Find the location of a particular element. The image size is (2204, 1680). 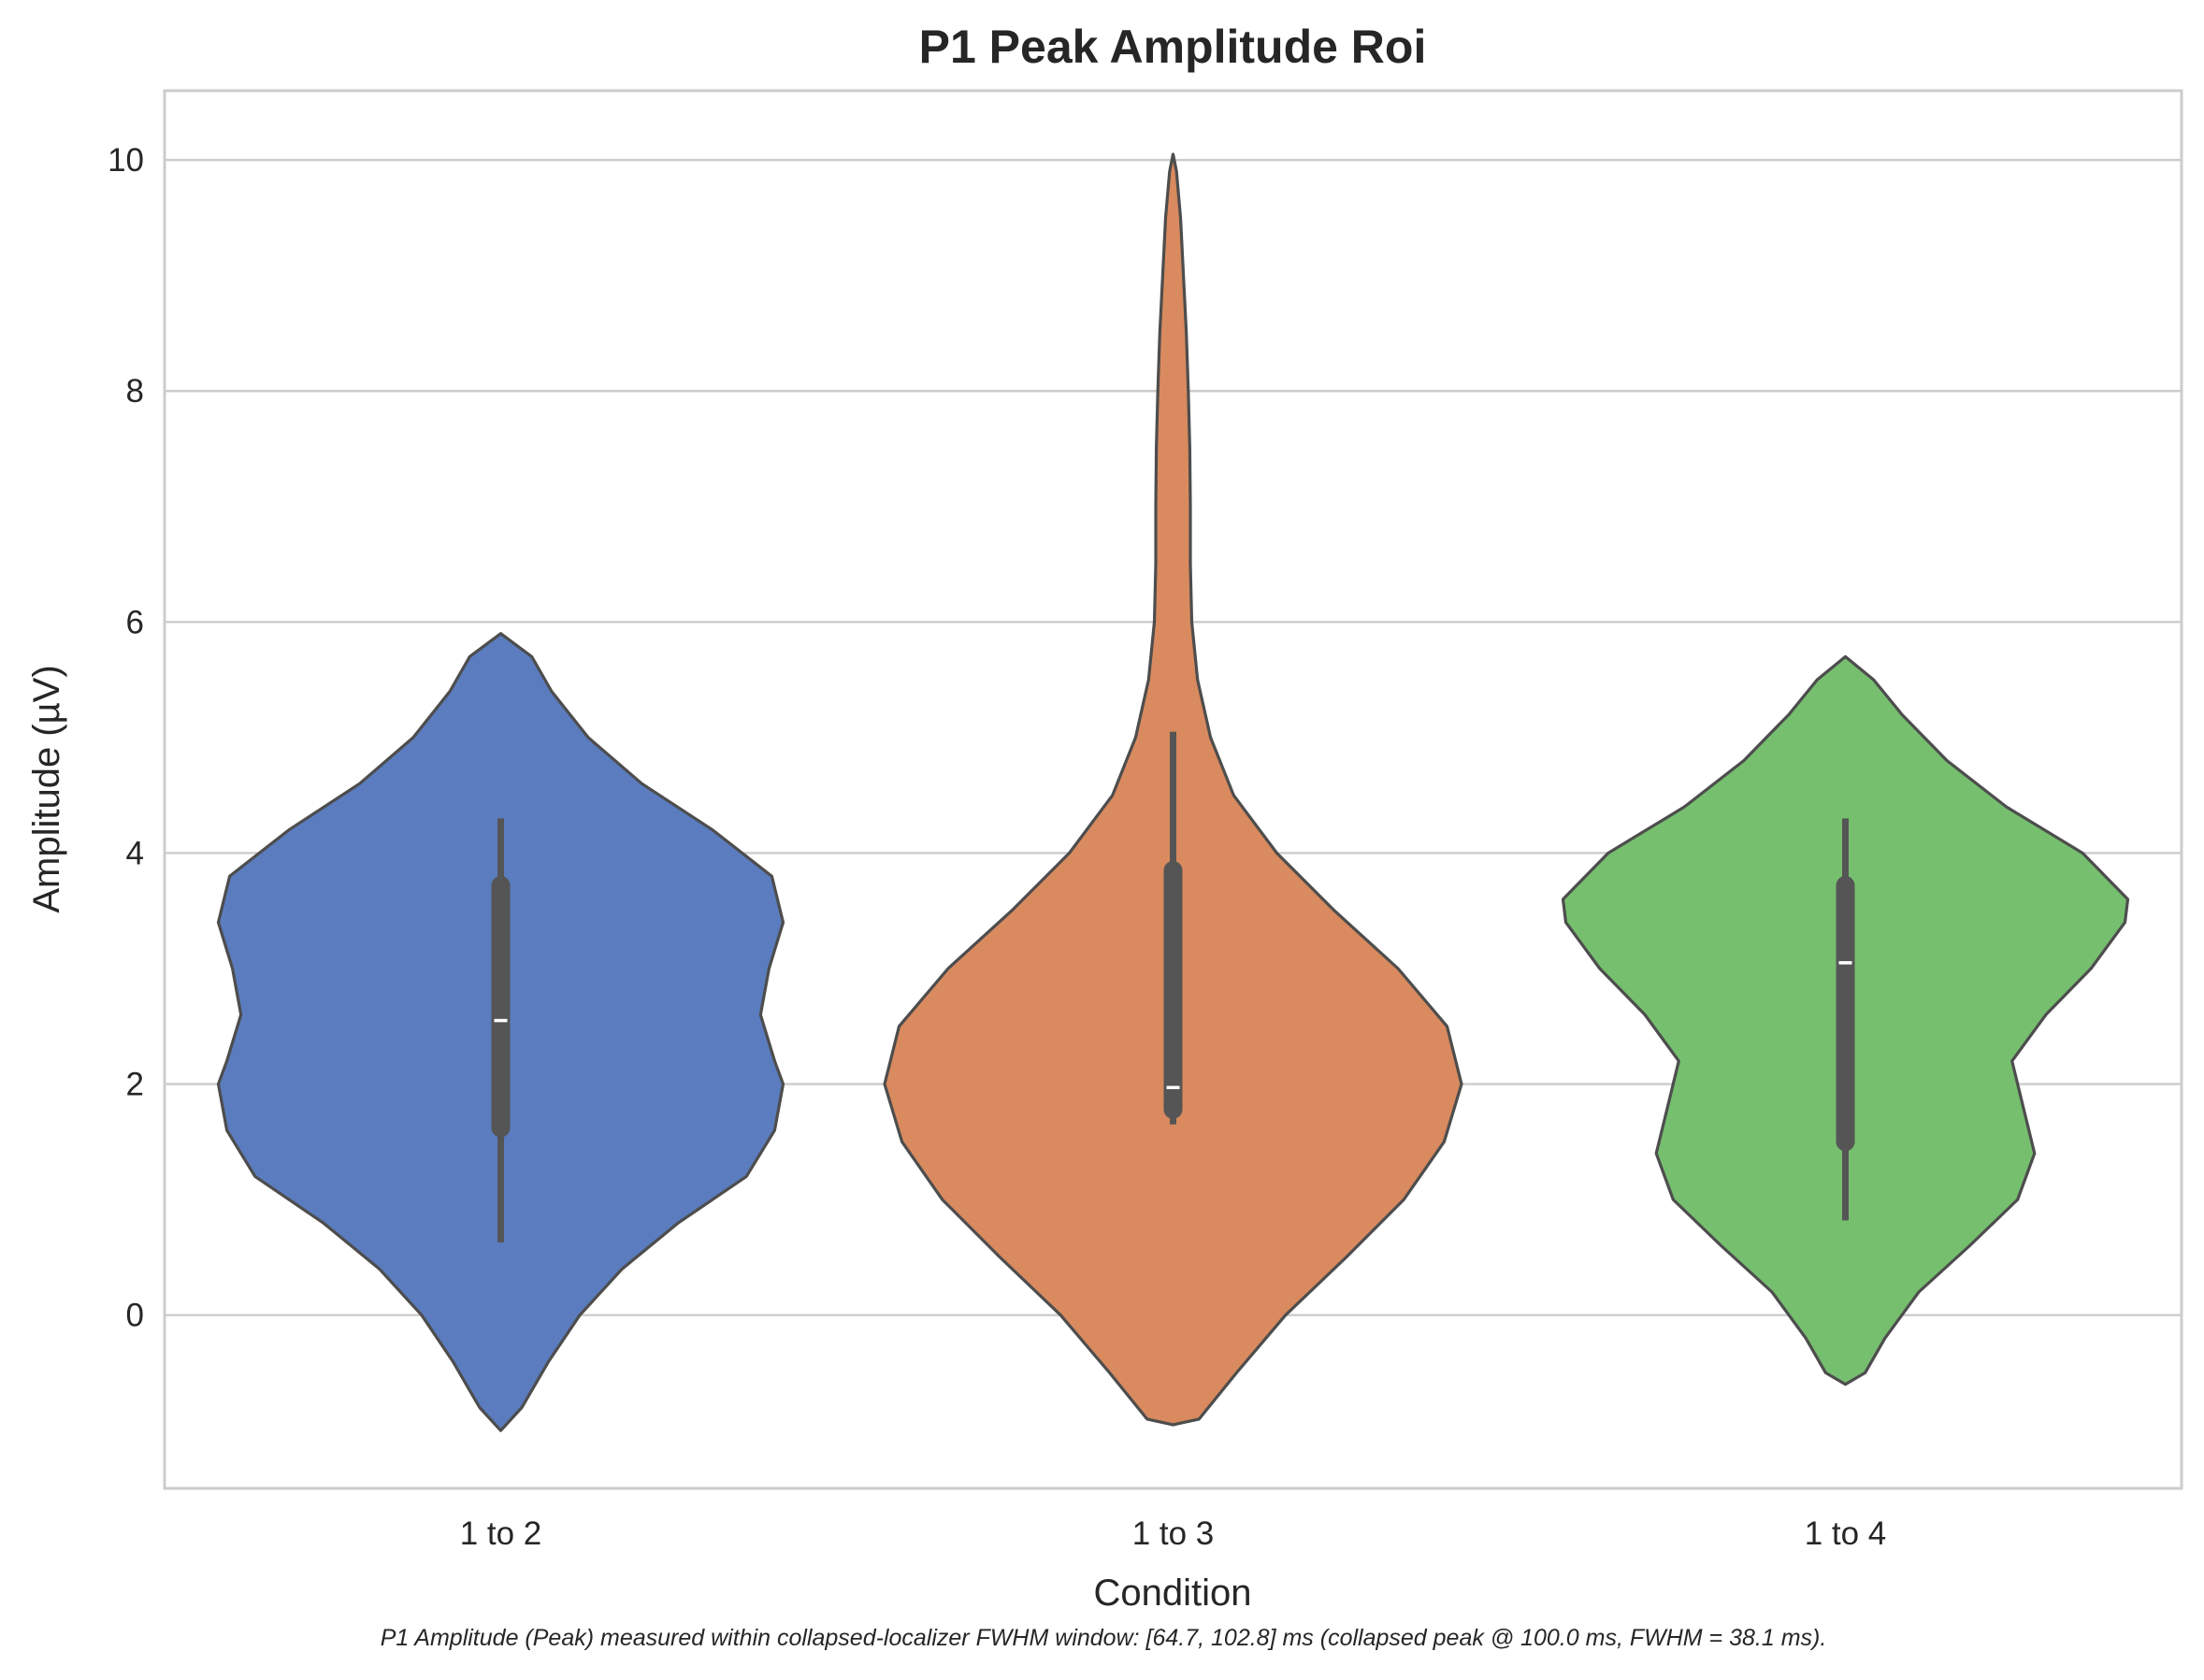

x-tick-labels: 1 to 2 1 to 3 1 to 4 is located at coordinates (1173, 1533).